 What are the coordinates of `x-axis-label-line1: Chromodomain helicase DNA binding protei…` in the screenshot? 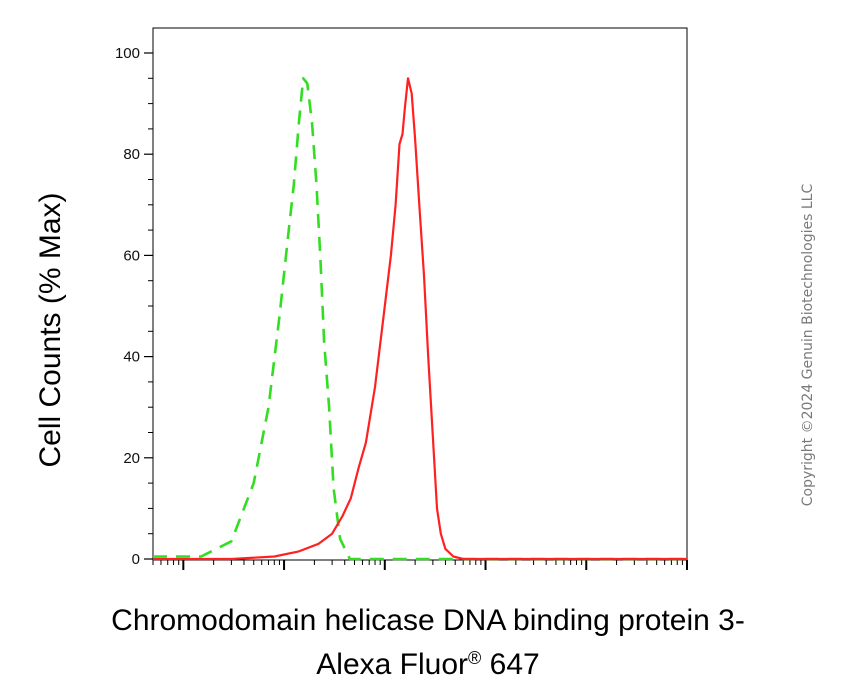 It's located at (428, 620).